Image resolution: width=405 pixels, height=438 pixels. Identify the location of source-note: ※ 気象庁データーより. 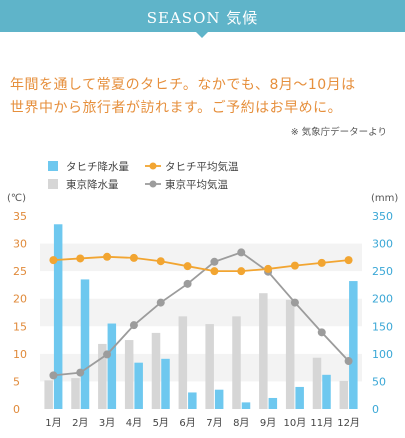
(338, 132).